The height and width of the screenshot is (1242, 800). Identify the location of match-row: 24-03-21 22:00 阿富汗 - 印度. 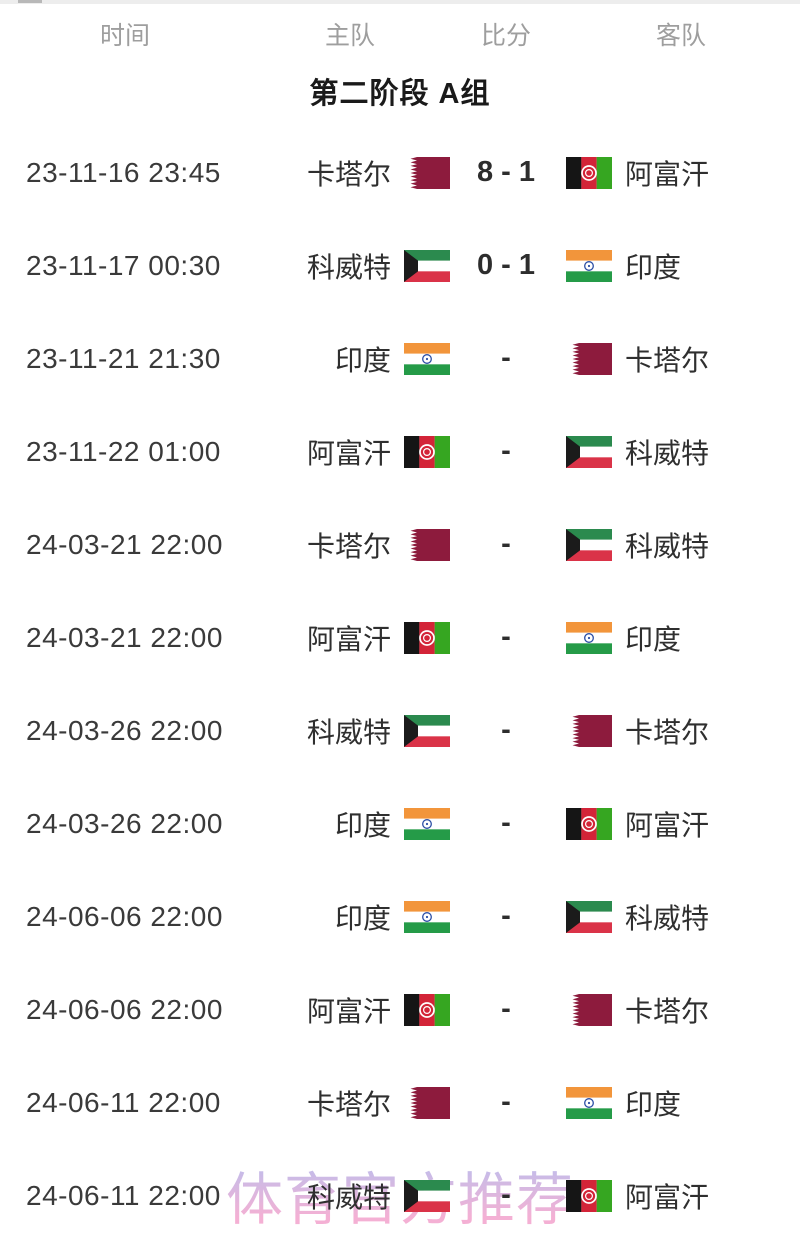
(400, 637).